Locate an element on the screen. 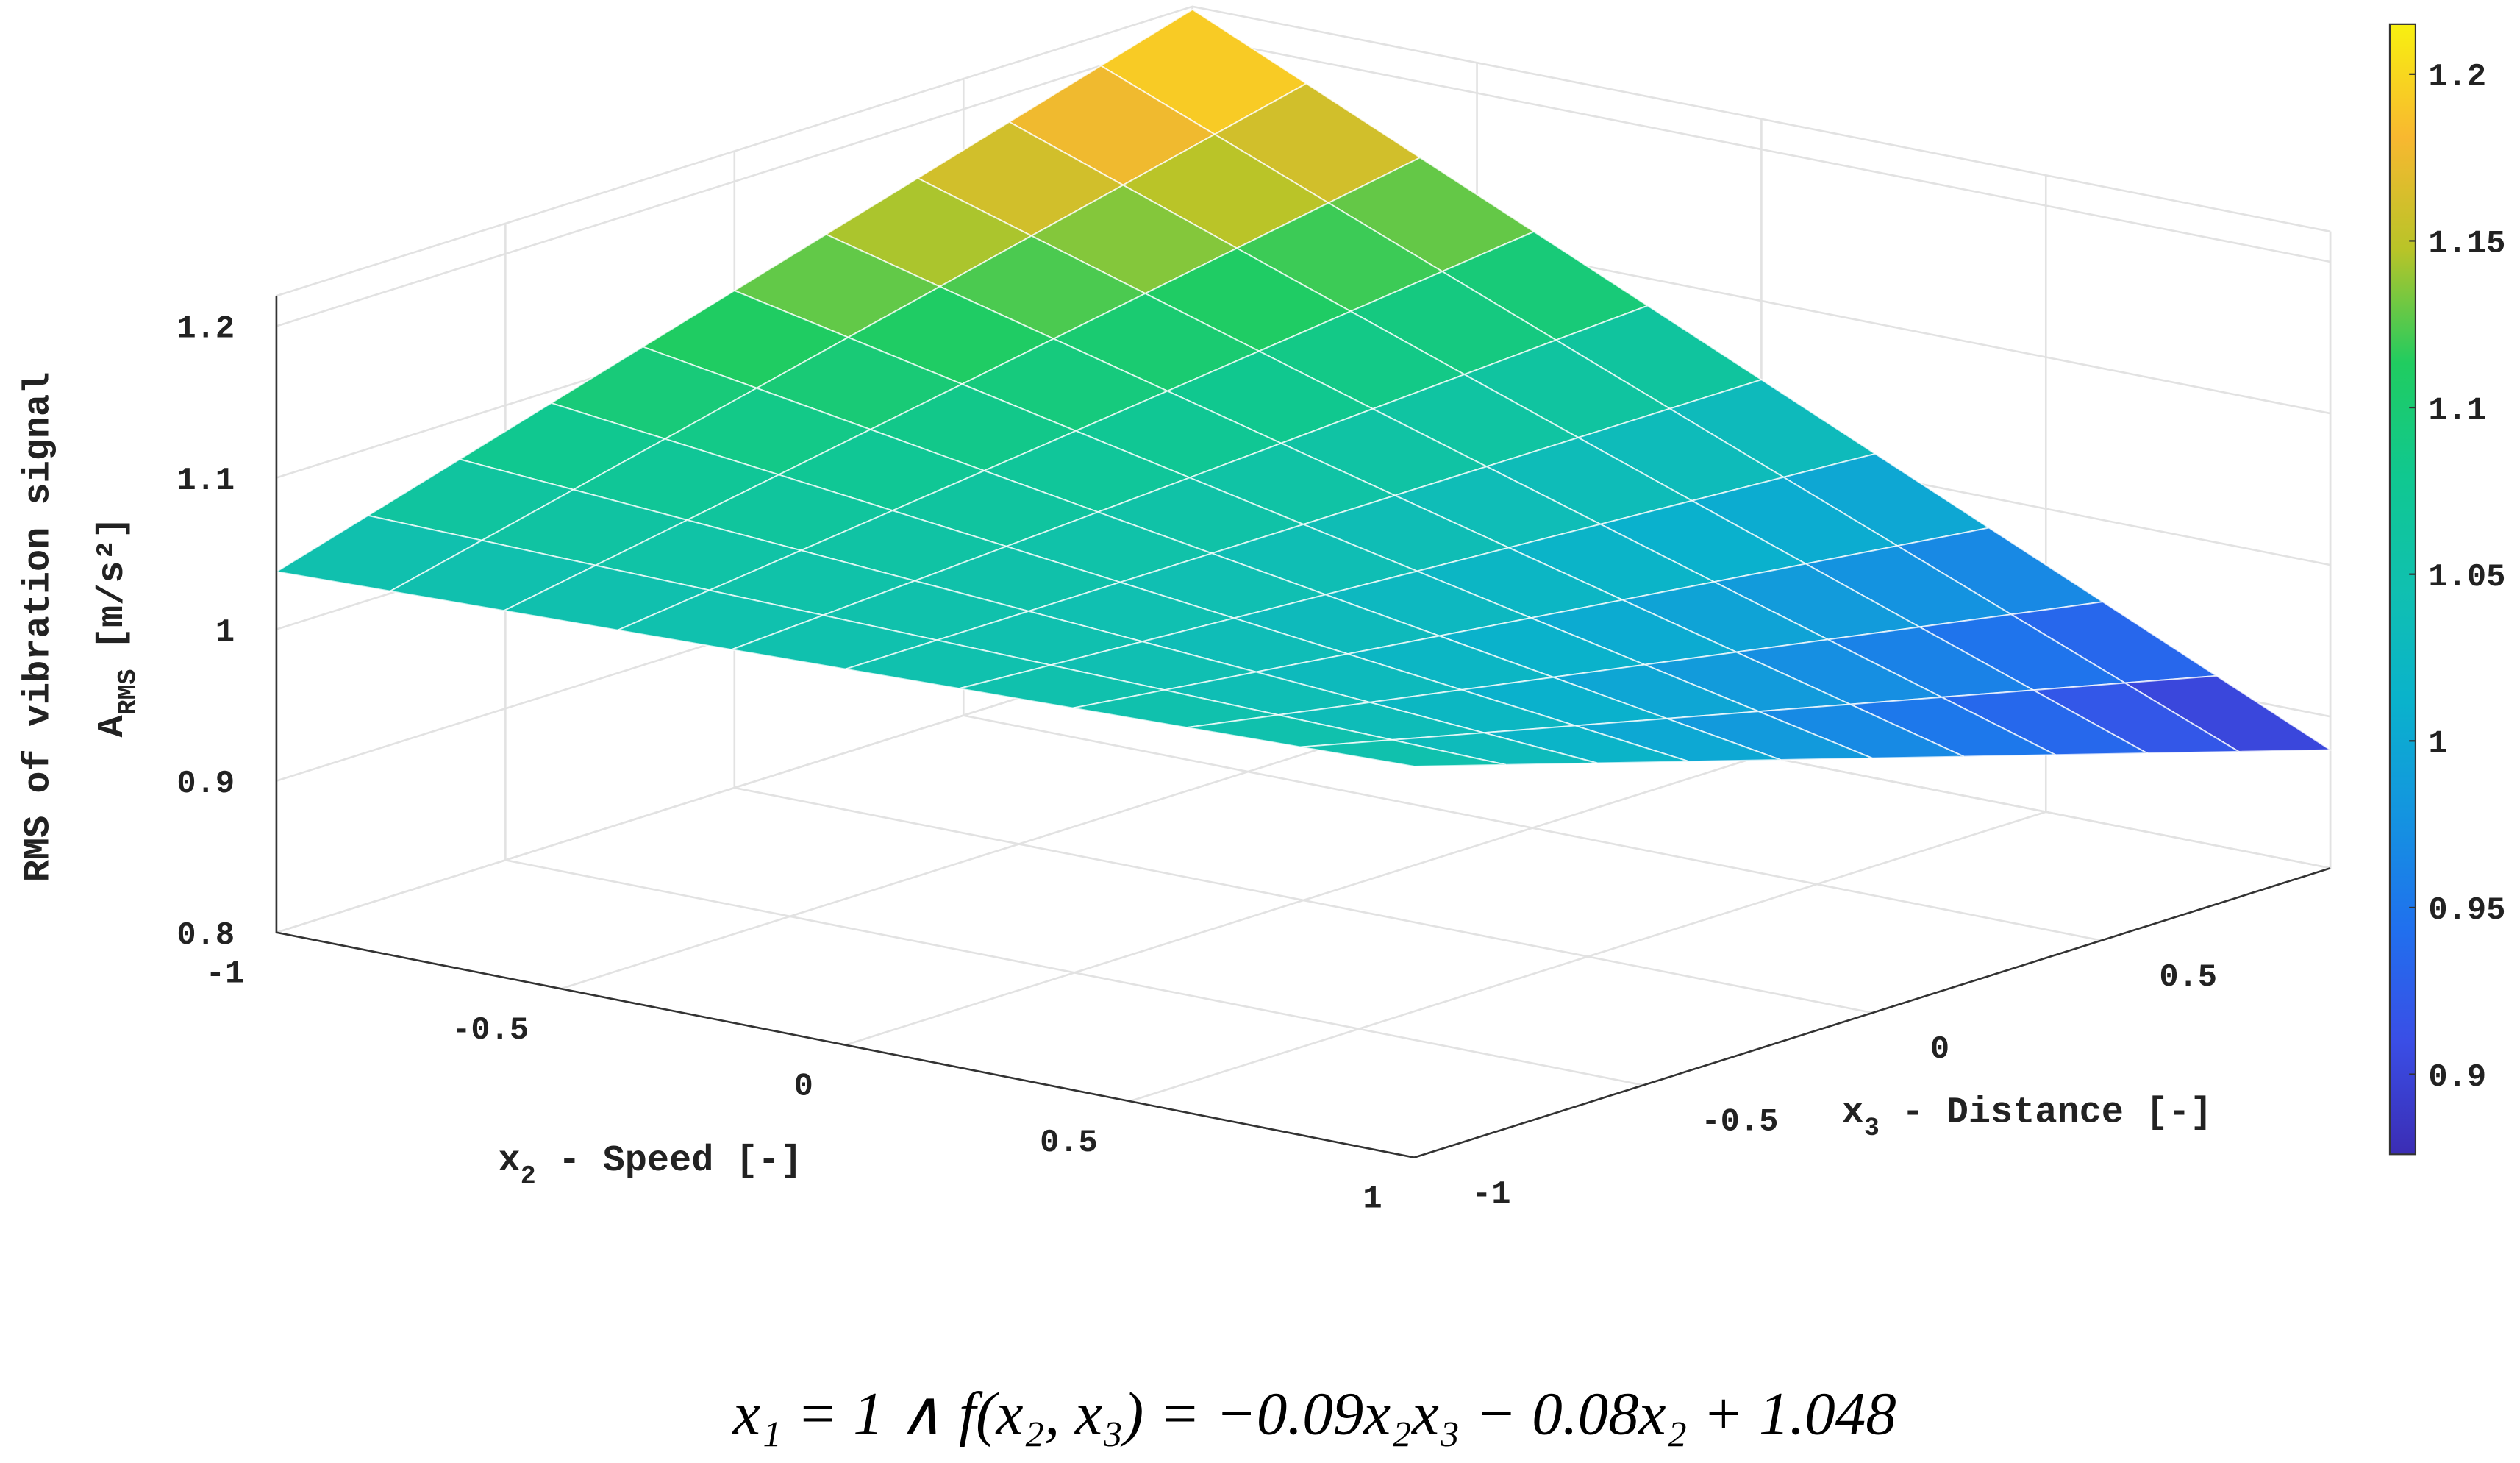 Image resolution: width=2520 pixels, height=1463 pixels. z-tick-label: 0.8 is located at coordinates (205, 936).